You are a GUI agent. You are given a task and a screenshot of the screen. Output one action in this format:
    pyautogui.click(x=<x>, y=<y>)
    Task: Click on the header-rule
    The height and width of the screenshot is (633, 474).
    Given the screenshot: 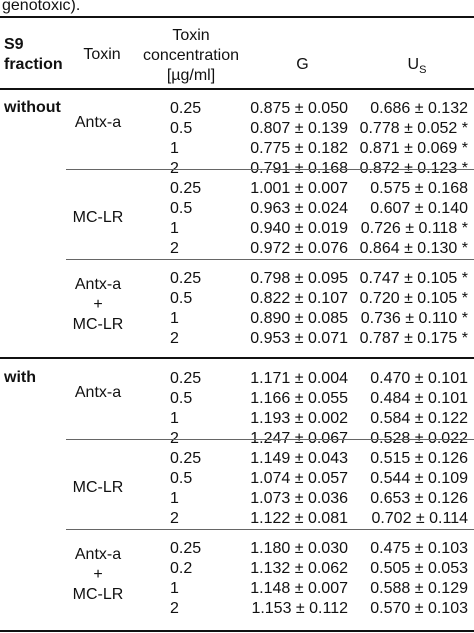 What is the action you would take?
    pyautogui.click(x=237, y=89)
    